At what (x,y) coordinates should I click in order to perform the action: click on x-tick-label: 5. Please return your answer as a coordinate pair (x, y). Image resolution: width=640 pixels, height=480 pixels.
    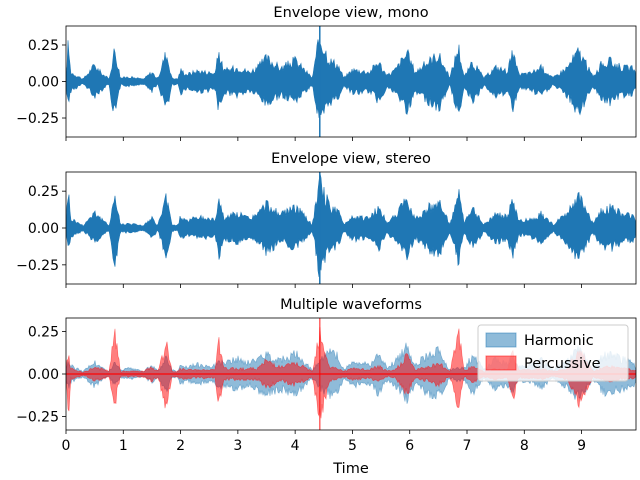
    Looking at the image, I should click on (352, 446).